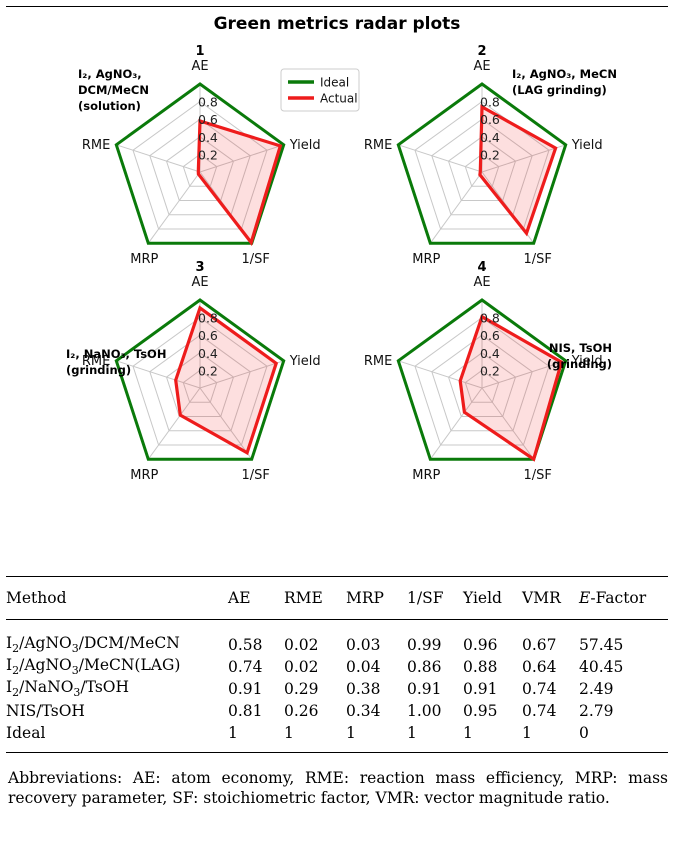  What do you see at coordinates (208, 335) in the screenshot?
I see `radial-tick-label: 0.6` at bounding box center [208, 335].